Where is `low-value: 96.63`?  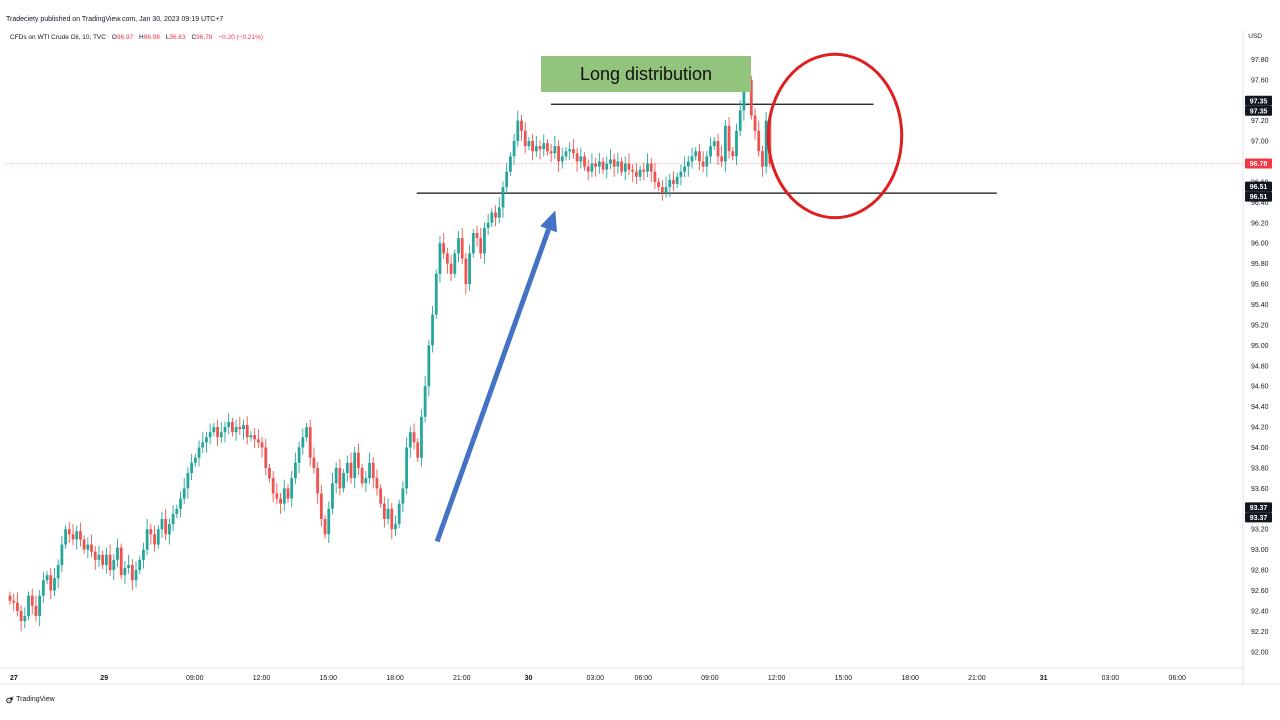 low-value: 96.63 is located at coordinates (177, 37).